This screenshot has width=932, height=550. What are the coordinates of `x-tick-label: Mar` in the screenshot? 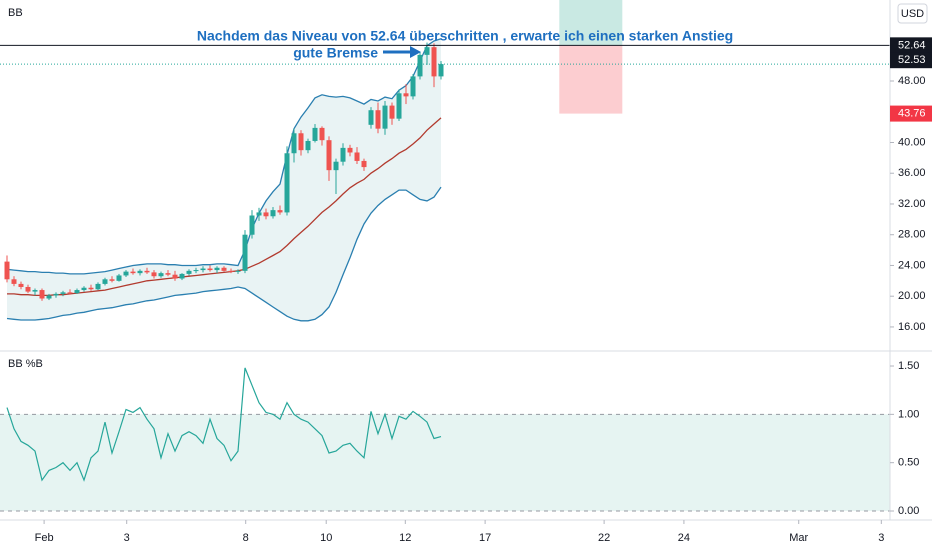 It's located at (798, 538).